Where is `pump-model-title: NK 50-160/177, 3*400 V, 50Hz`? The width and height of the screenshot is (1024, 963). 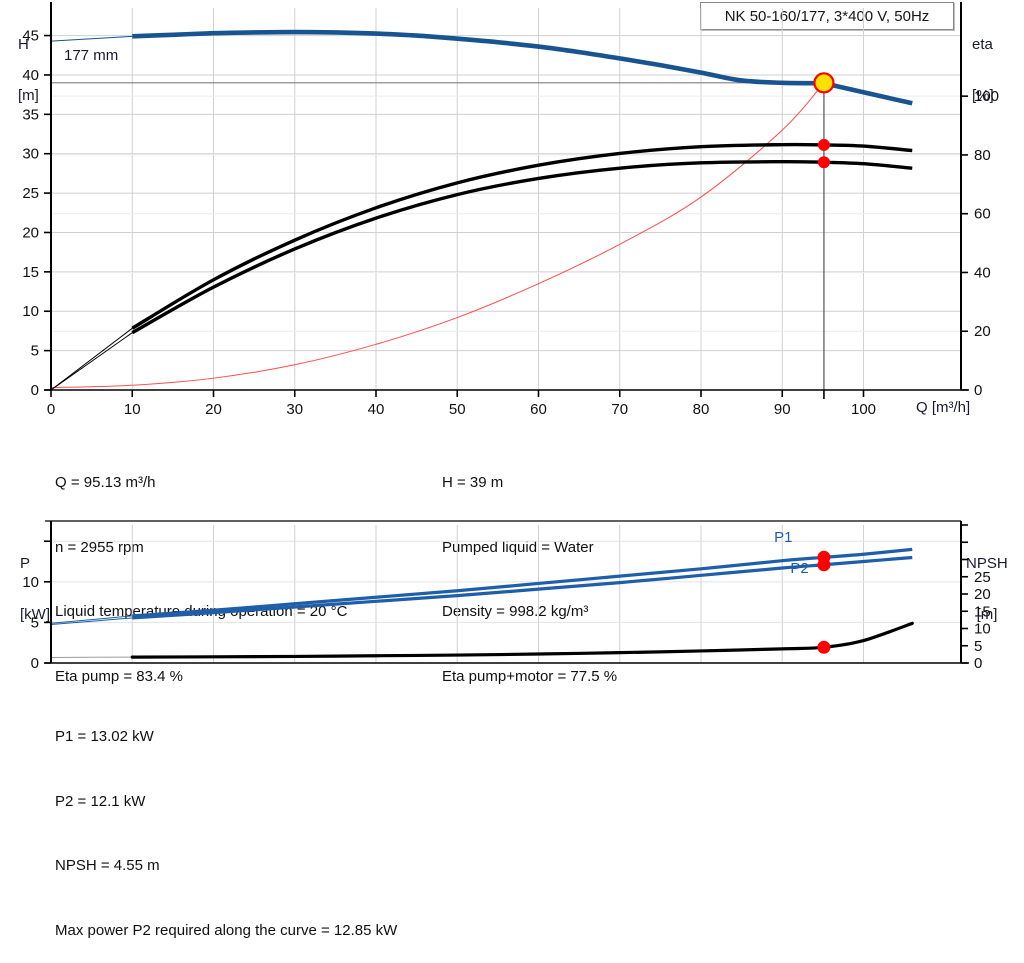
pump-model-title: NK 50-160/177, 3*400 V, 50Hz is located at coordinates (827, 16).